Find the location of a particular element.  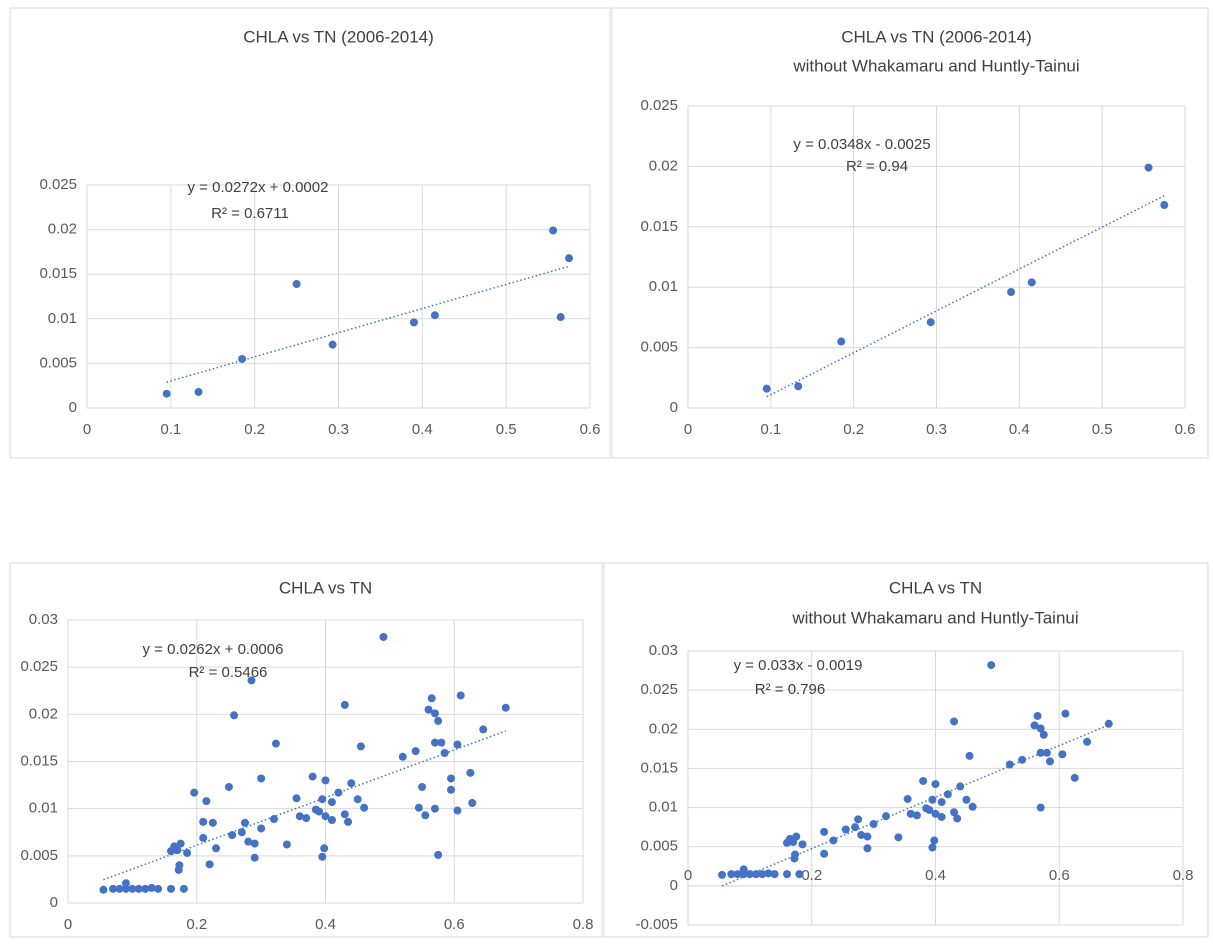

trendline-label: y = 0.0262x + 0.0006 is located at coordinates (213, 649).